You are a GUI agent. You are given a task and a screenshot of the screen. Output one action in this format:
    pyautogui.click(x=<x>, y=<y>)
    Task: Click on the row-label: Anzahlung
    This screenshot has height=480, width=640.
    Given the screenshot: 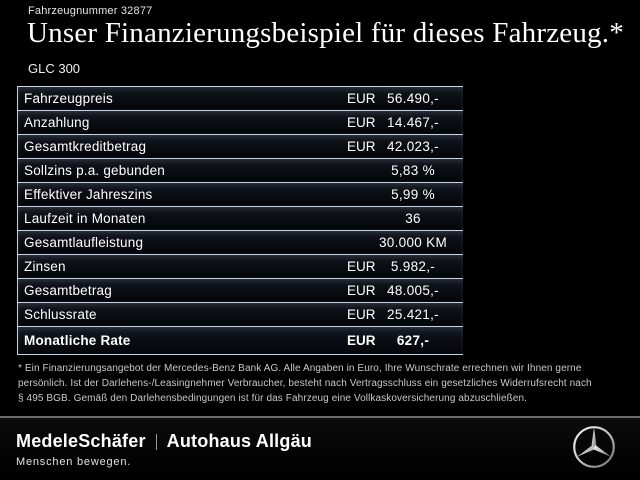 What is the action you would take?
    pyautogui.click(x=57, y=122)
    